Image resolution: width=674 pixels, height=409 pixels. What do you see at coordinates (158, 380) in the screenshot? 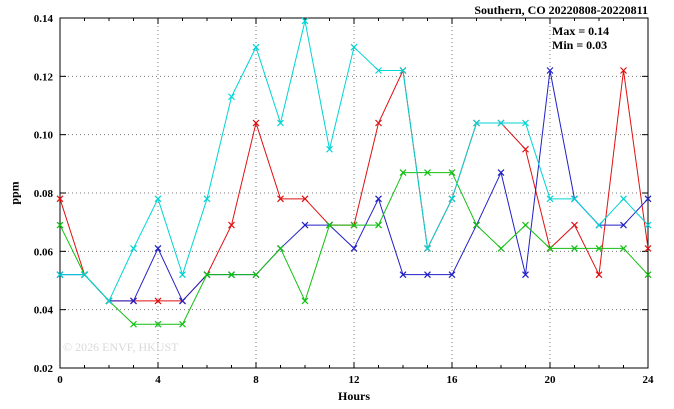
I see `x-tick-label: 4` at bounding box center [158, 380].